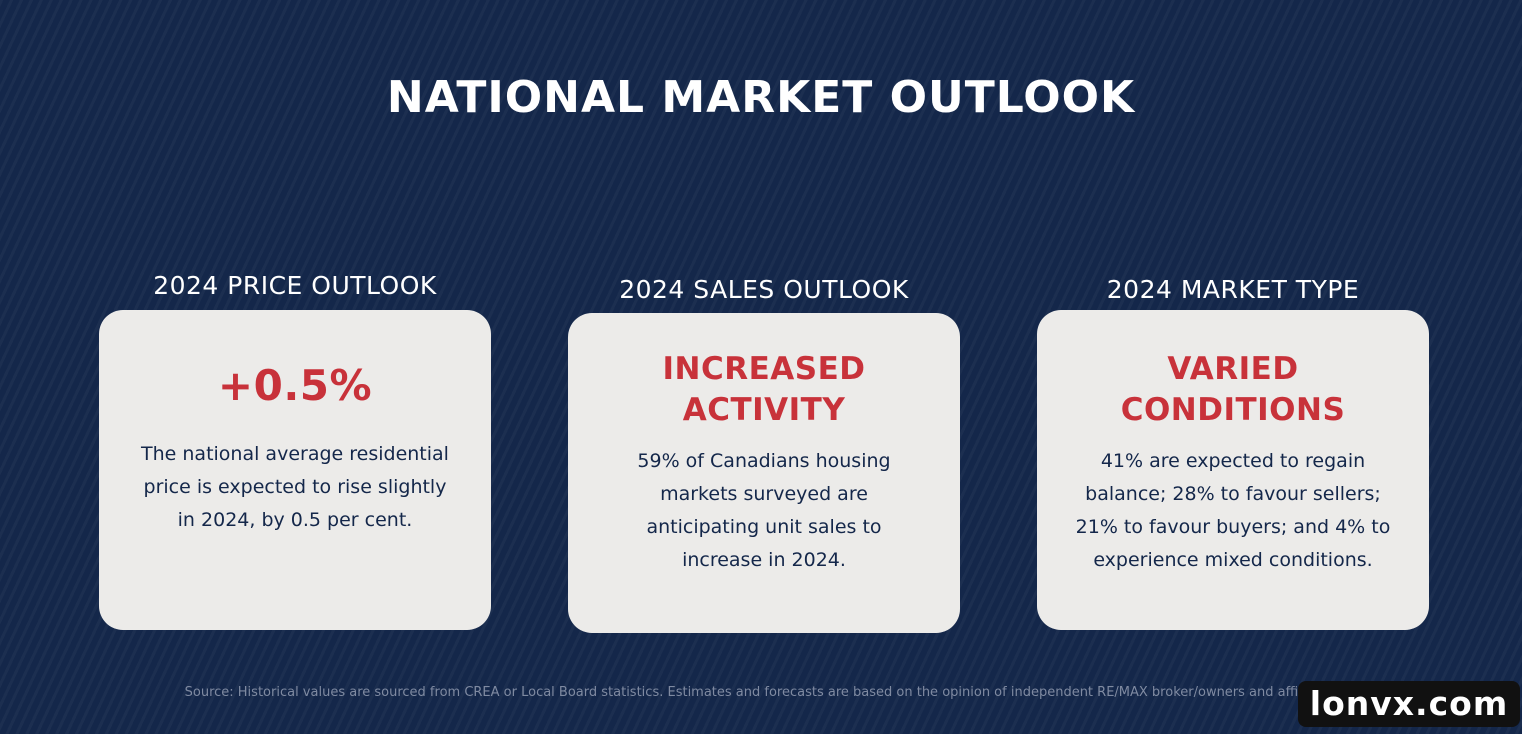  Describe the element at coordinates (295, 385) in the screenshot. I see `price-outlook-headline: +0.5%` at that location.